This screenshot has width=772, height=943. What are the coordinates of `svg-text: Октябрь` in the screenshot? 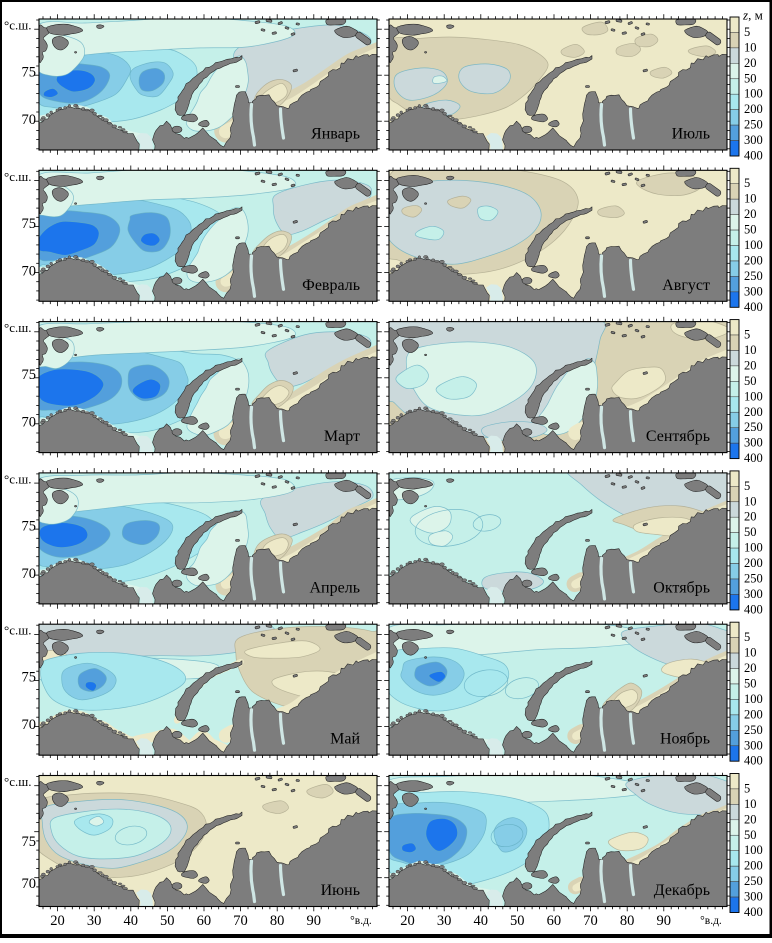 It's located at (681, 587).